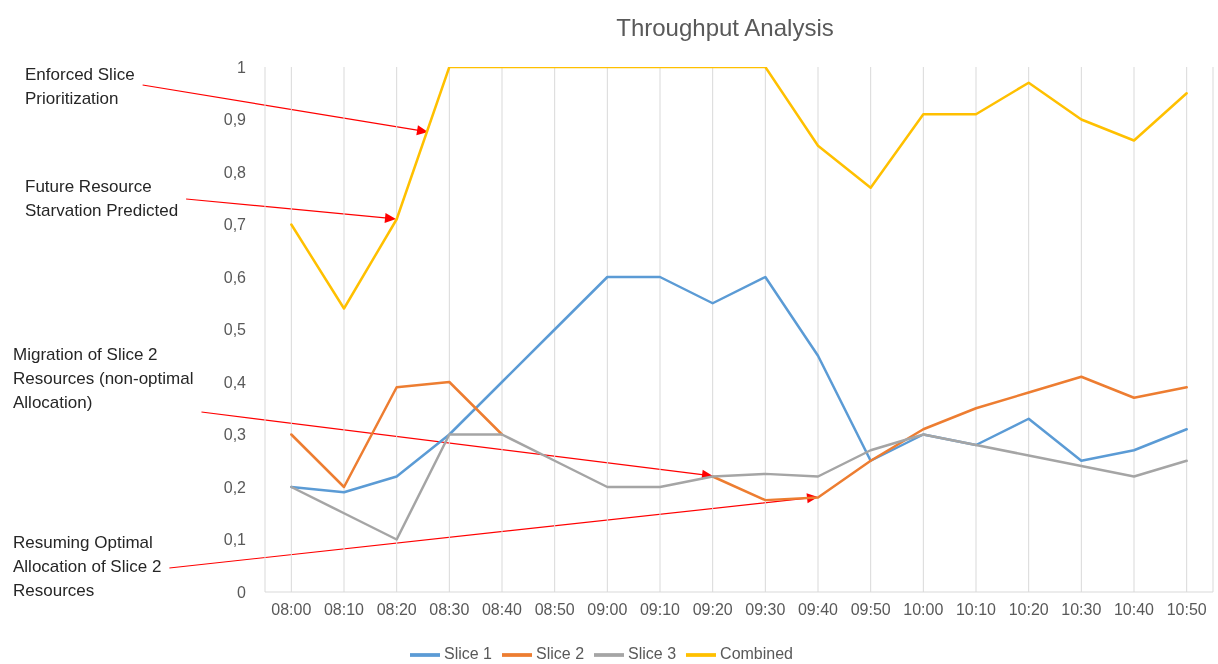 This screenshot has width=1218, height=664. I want to click on y-tick-label: 0,2, so click(235, 487).